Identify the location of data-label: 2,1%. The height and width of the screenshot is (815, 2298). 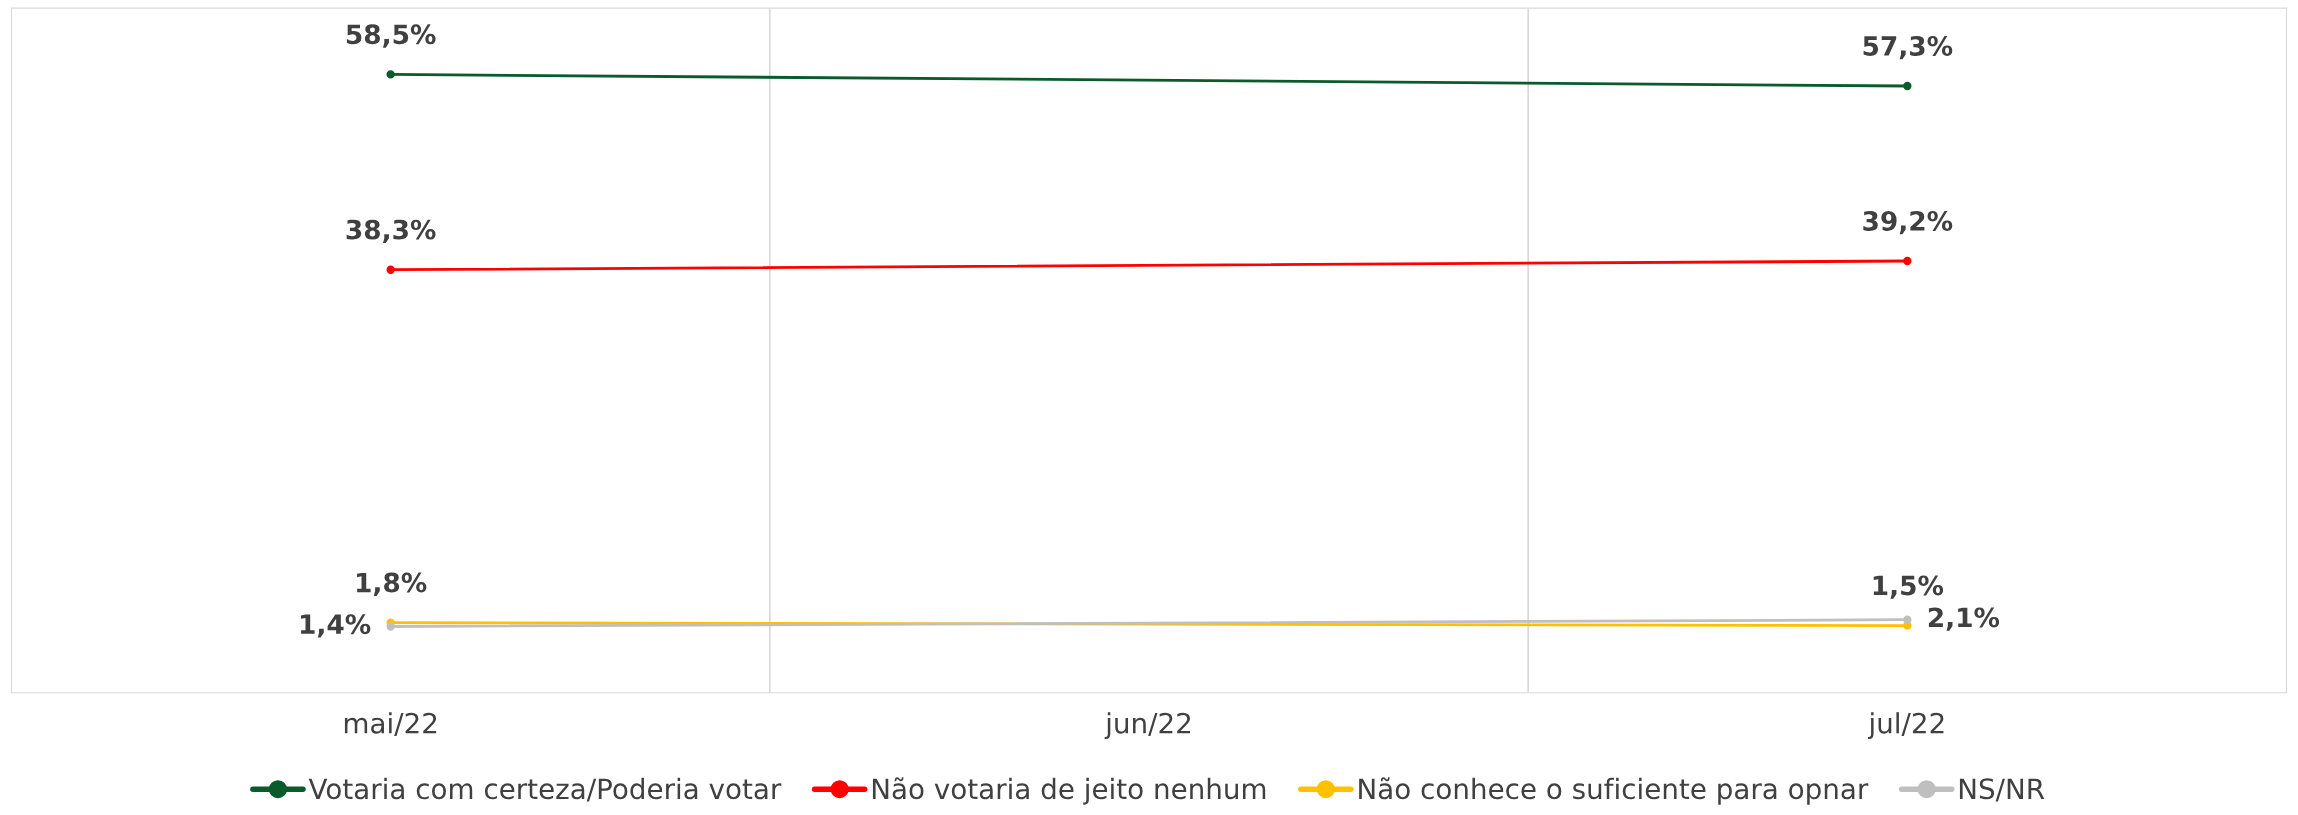
(1964, 619).